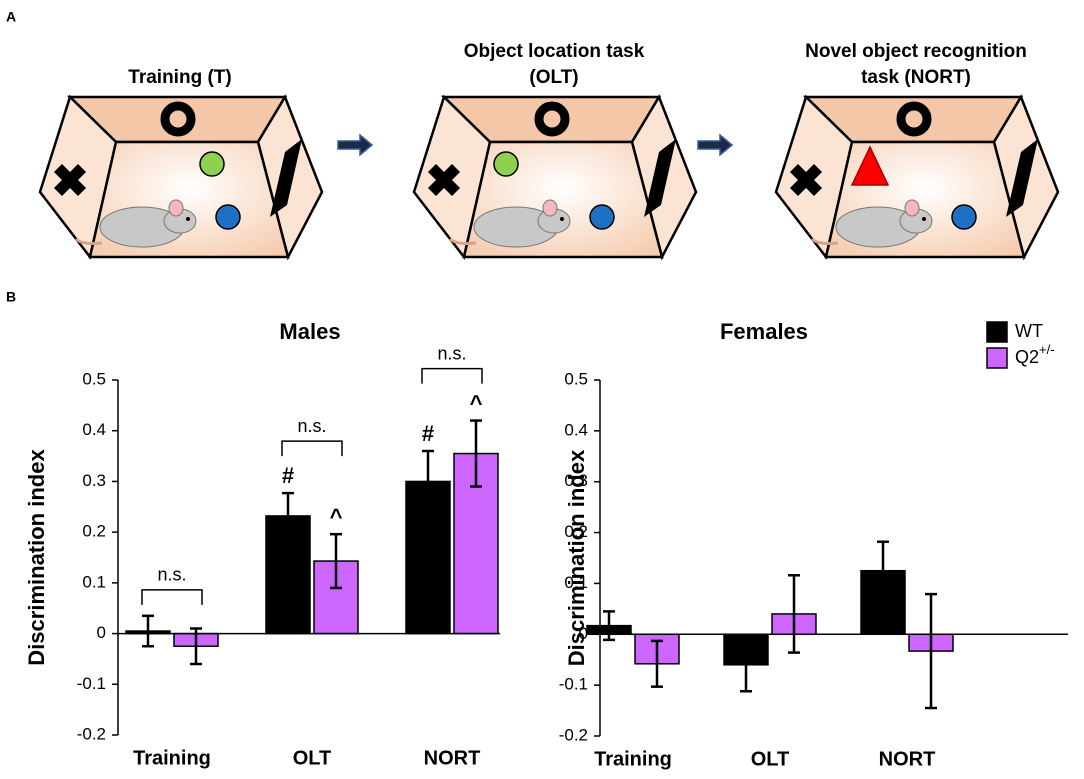 The height and width of the screenshot is (779, 1084). I want to click on stage-label: Object location task, so click(554, 51).